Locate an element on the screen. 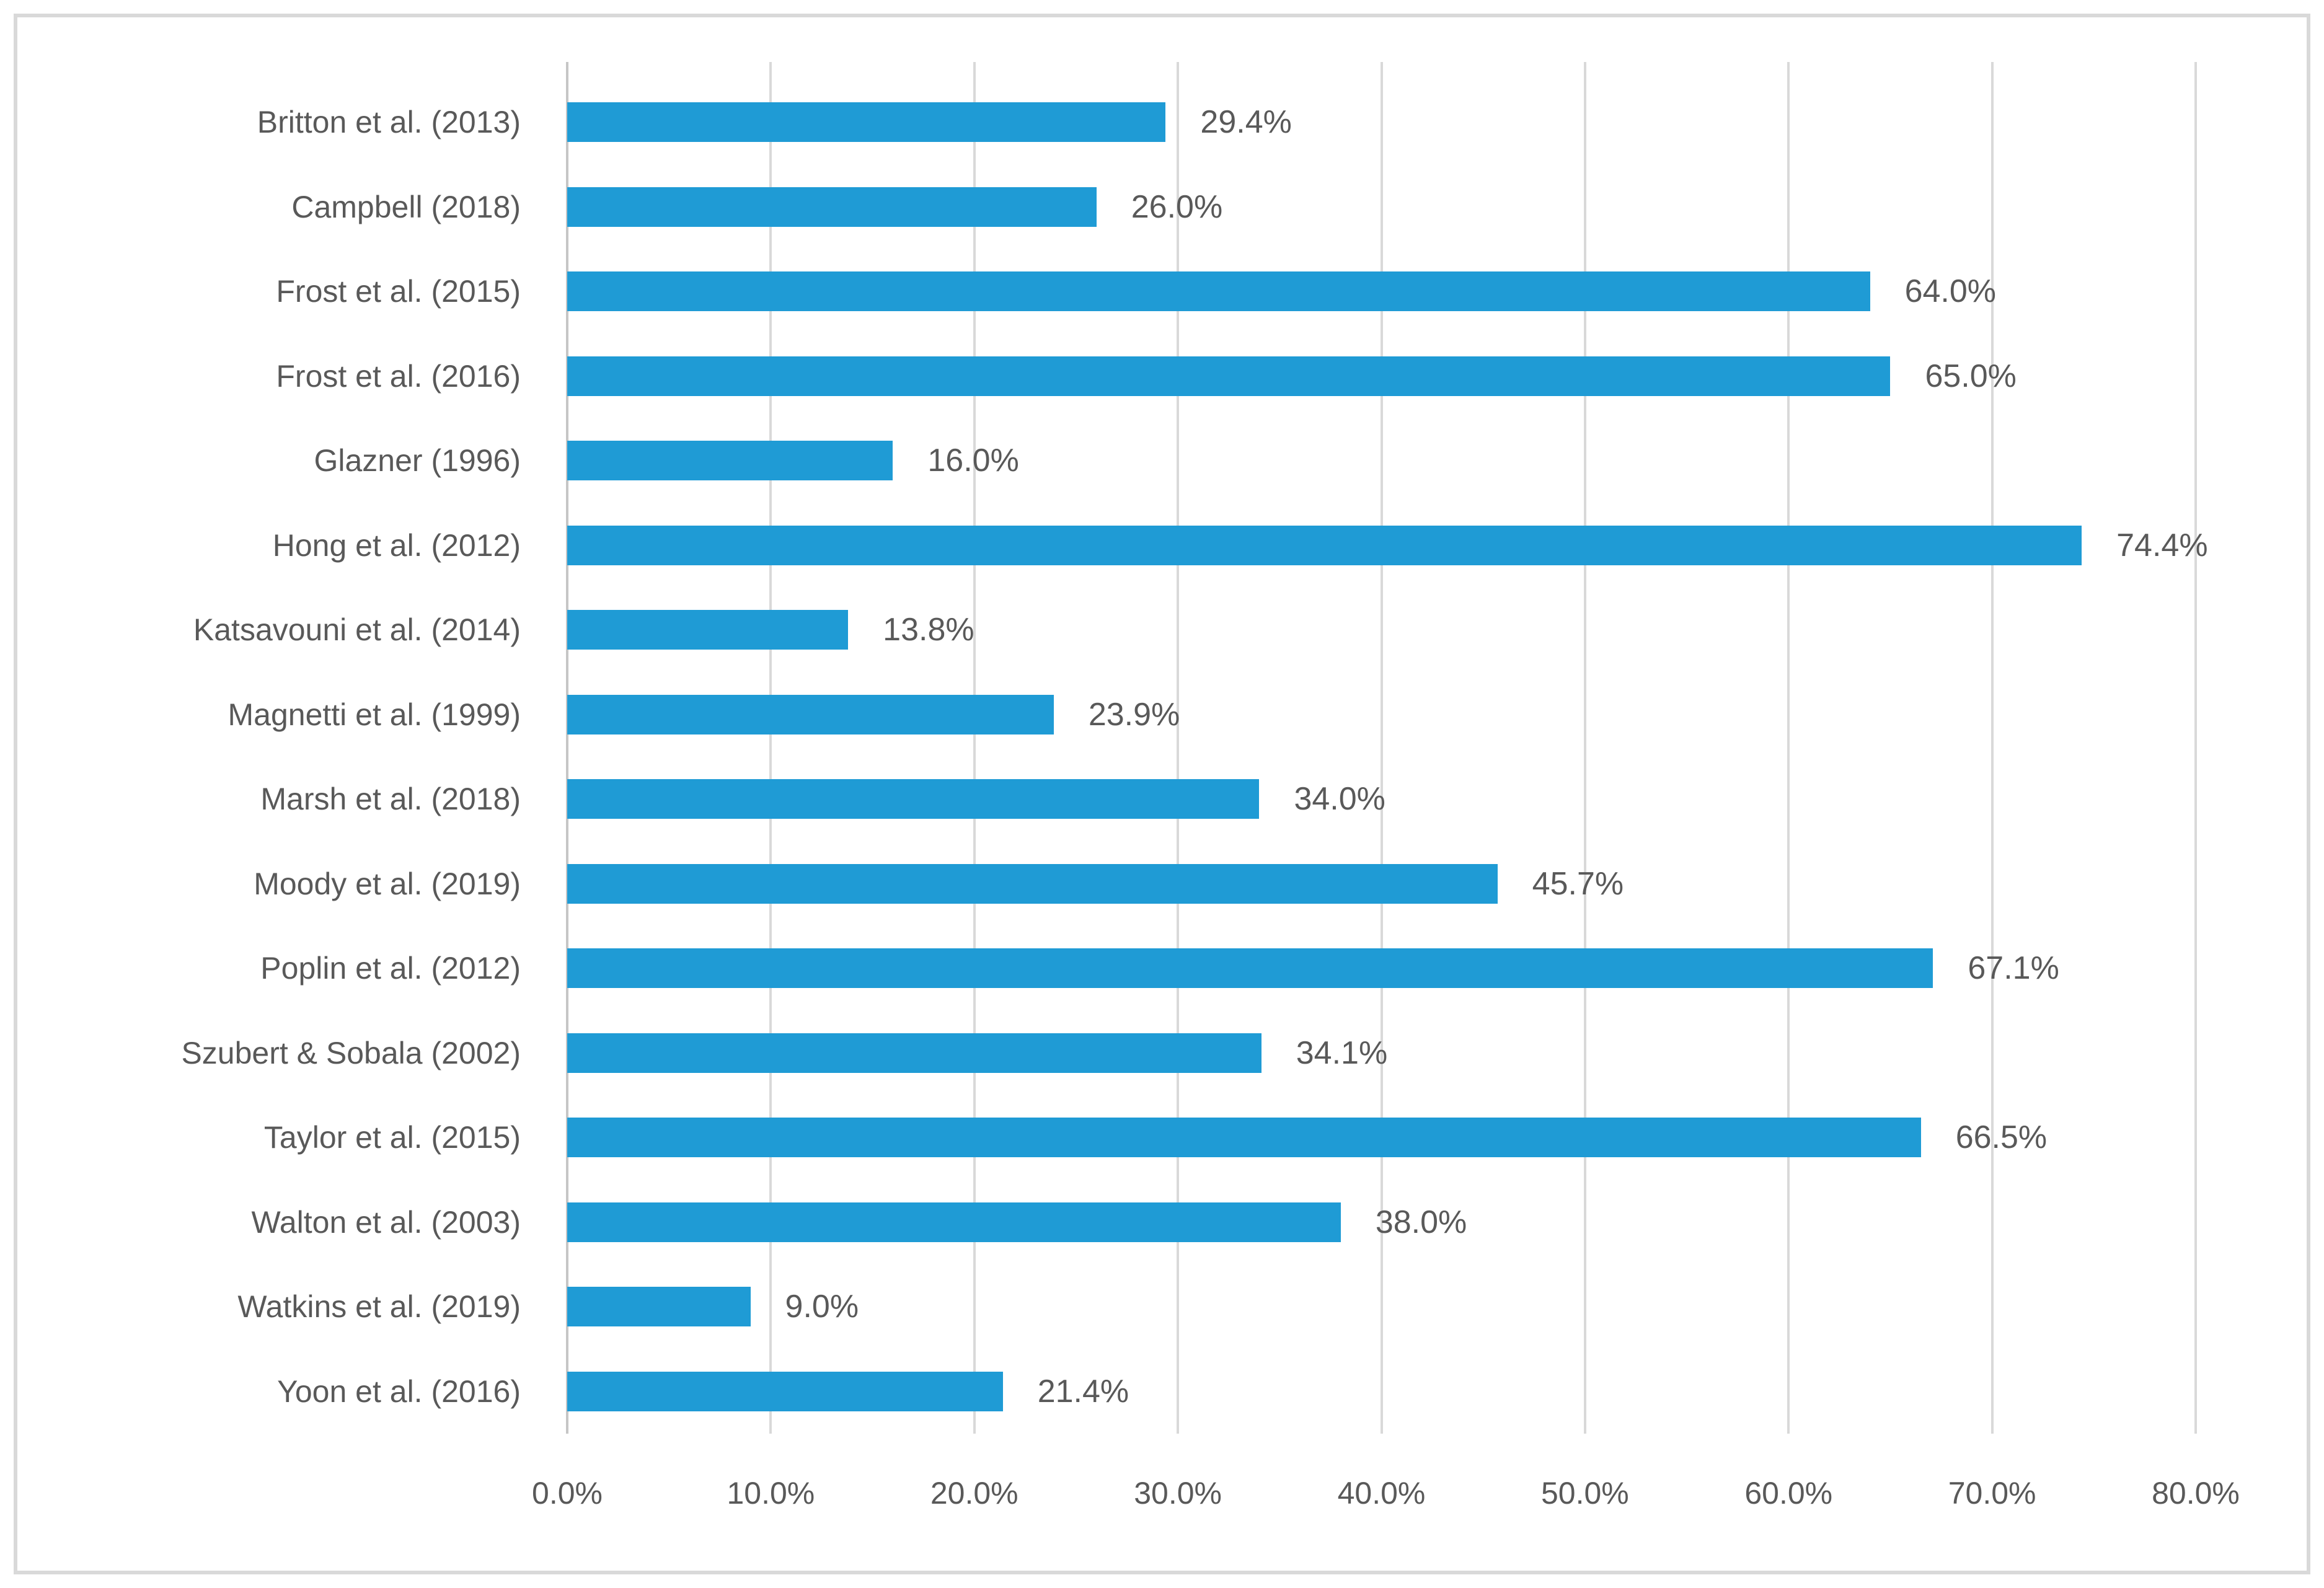 This screenshot has width=2324, height=1588. bar-row: 13.8% is located at coordinates (1381, 630).